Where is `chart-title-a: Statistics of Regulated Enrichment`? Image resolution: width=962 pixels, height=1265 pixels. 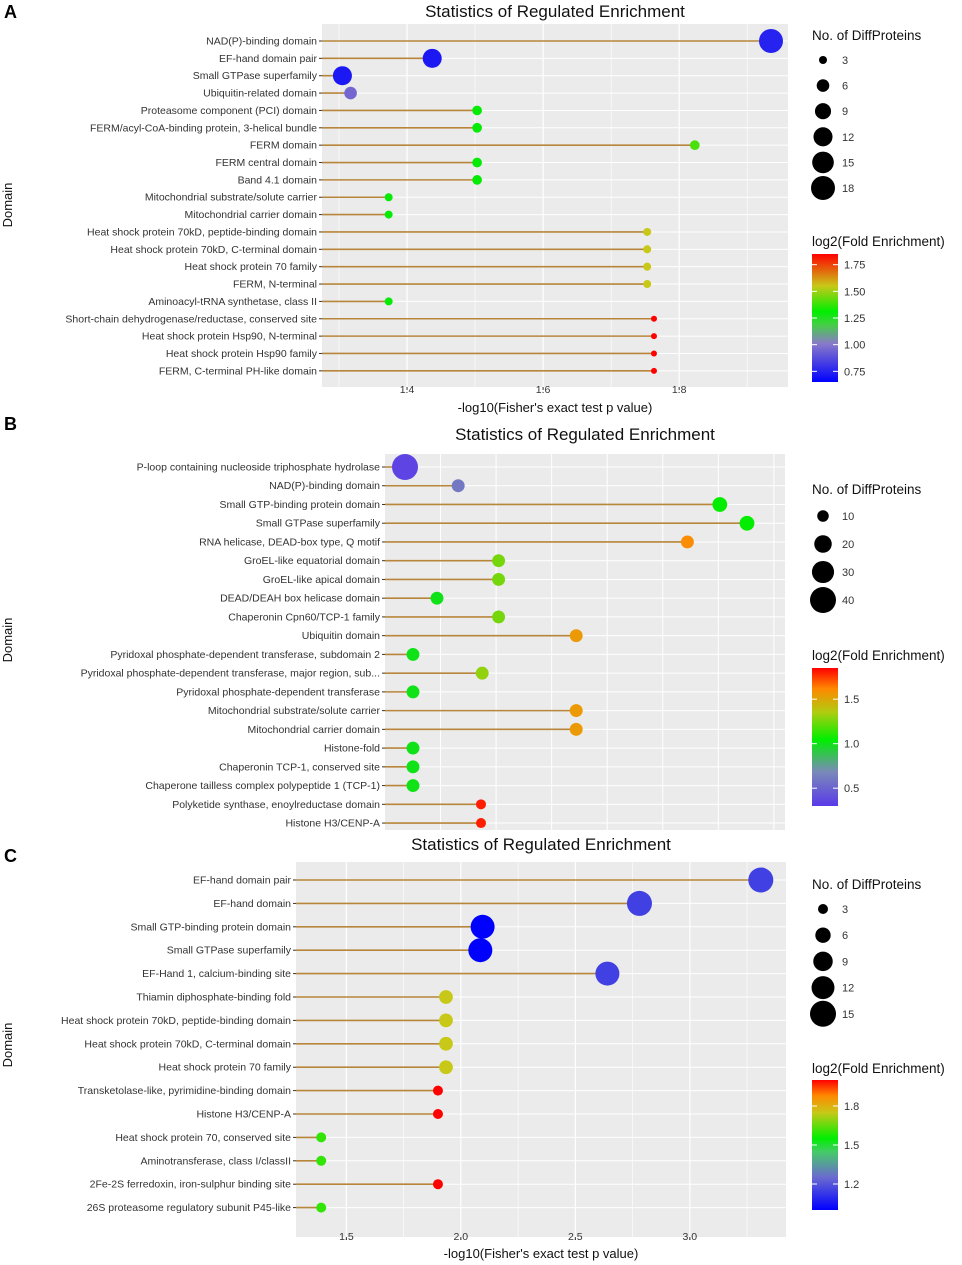 chart-title-a: Statistics of Regulated Enrichment is located at coordinates (555, 11).